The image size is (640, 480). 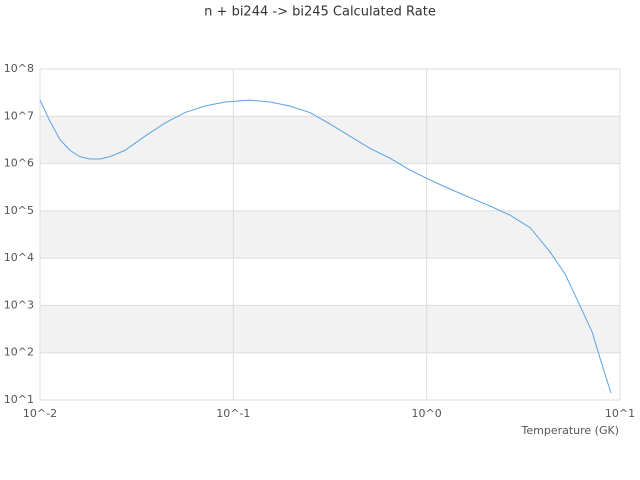 I want to click on chart-title: n + bi244 -> bi245 Calculated Rate, so click(x=320, y=12).